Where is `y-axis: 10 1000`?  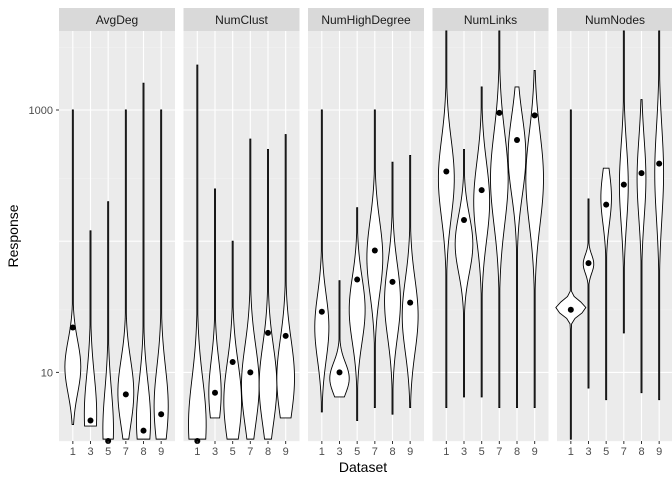
y-axis: 10 1000 is located at coordinates (44, 242).